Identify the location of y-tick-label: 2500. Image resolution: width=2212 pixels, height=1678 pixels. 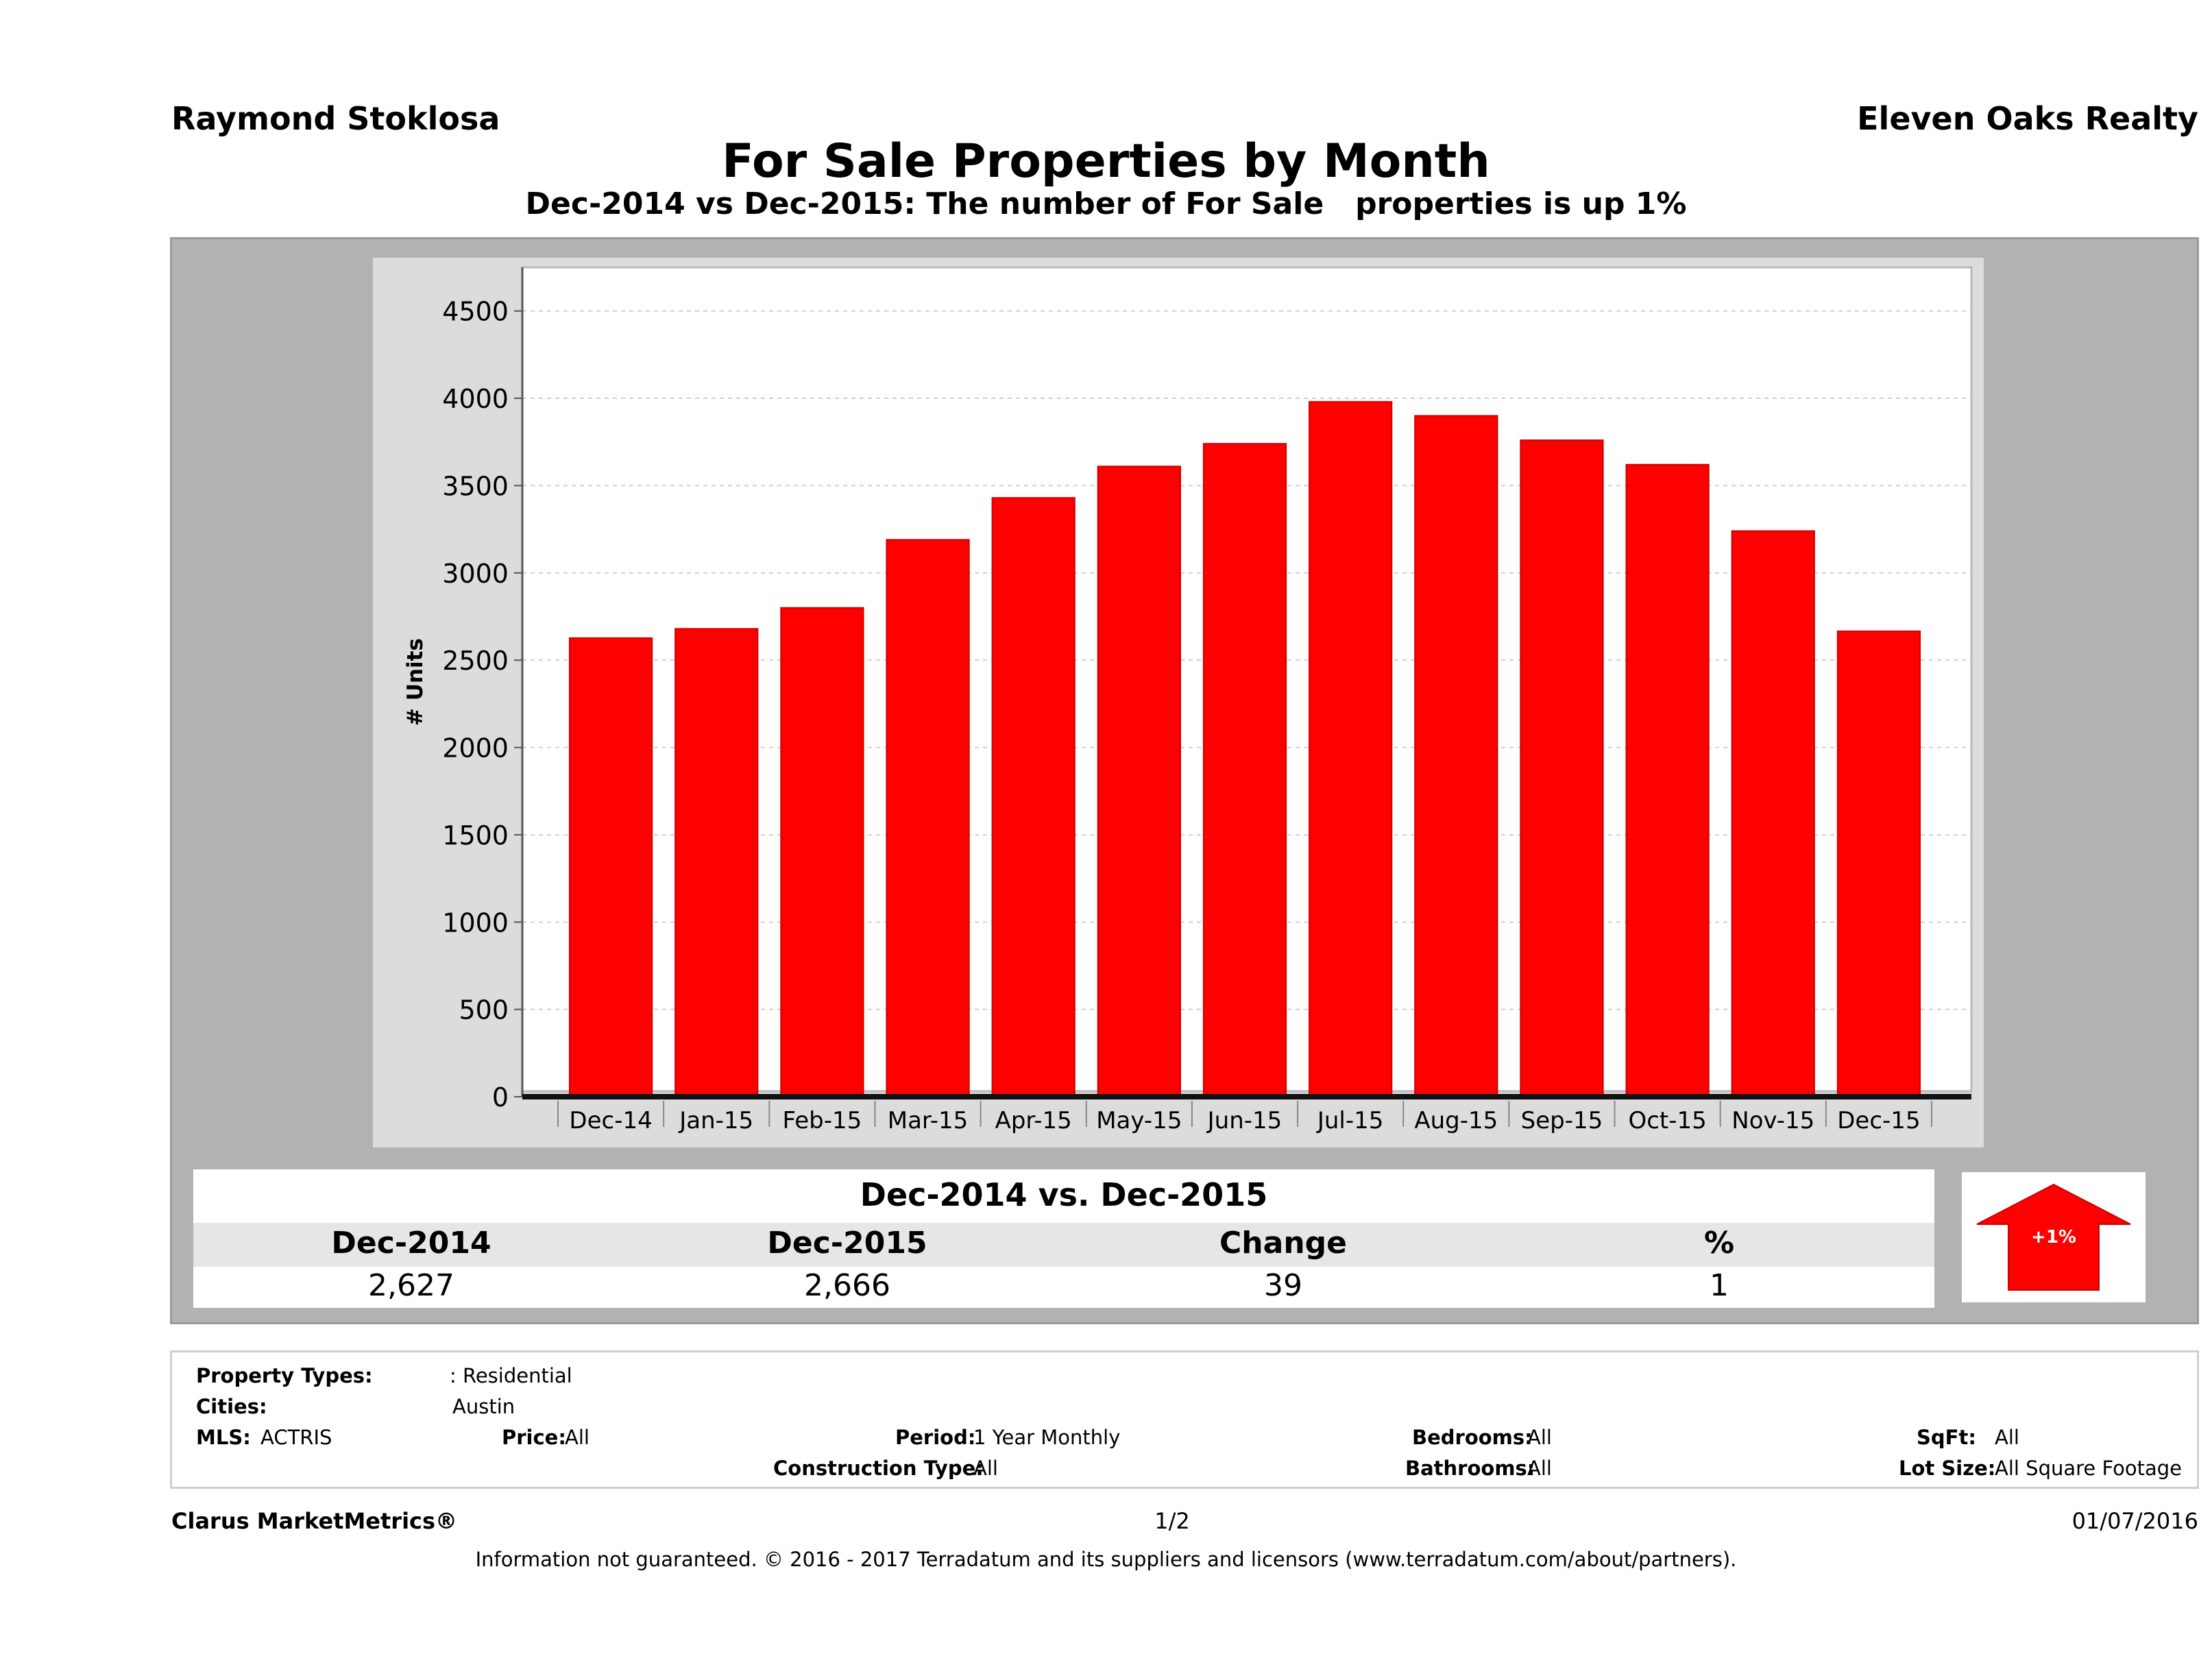
(475, 661).